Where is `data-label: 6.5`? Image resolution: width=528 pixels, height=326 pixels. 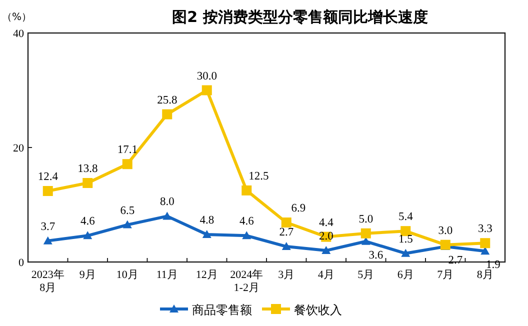
data-label: 6.5 is located at coordinates (127, 210).